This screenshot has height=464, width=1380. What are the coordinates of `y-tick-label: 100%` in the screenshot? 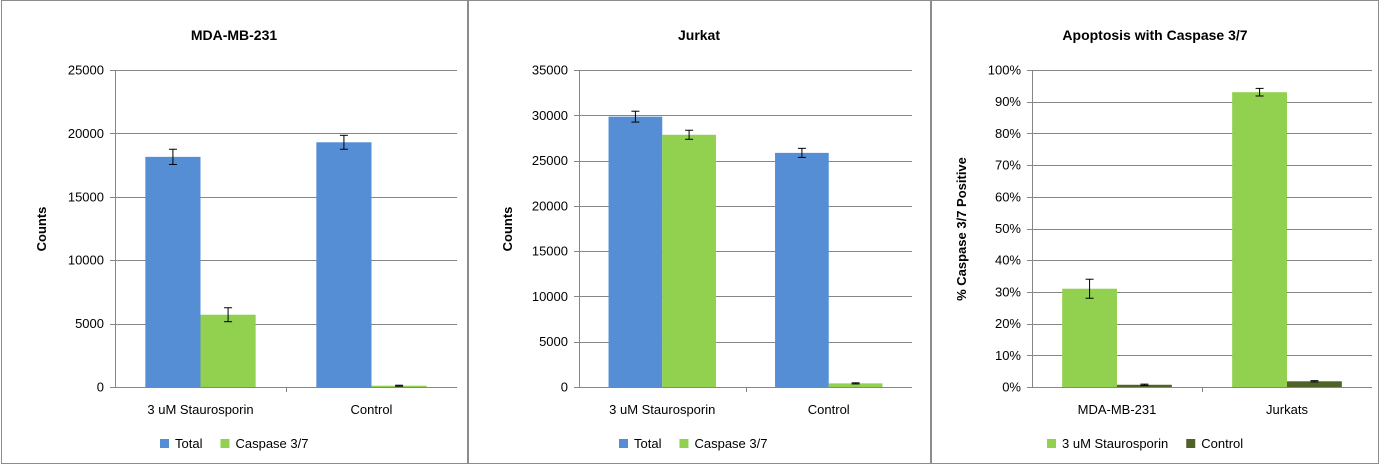 It's located at (1005, 70).